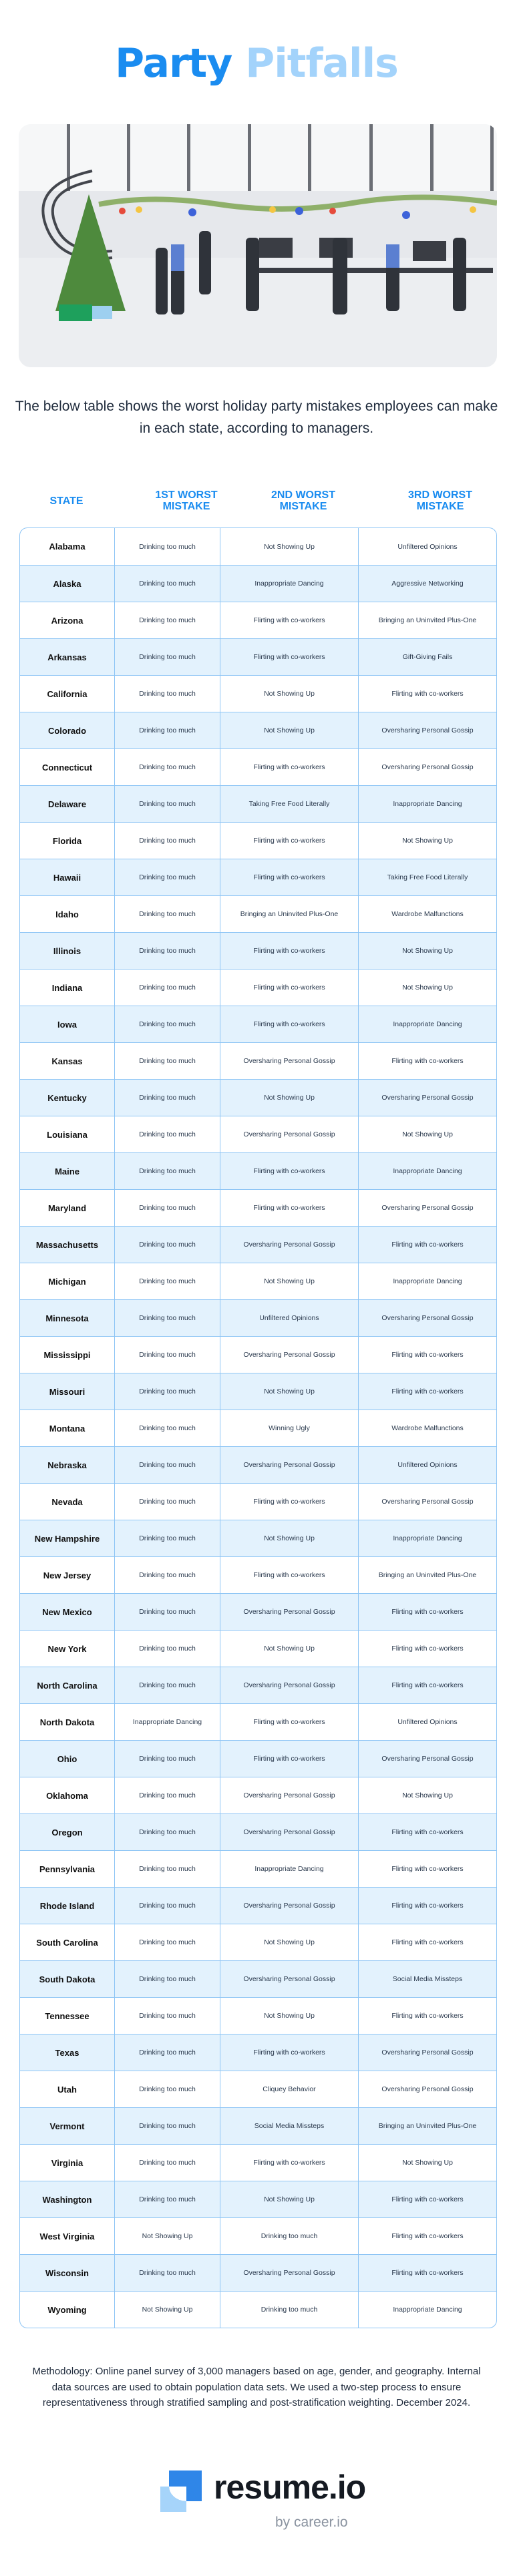 The width and height of the screenshot is (513, 2576). Describe the element at coordinates (67, 2273) in the screenshot. I see `state-cell: Wisconsin` at that location.